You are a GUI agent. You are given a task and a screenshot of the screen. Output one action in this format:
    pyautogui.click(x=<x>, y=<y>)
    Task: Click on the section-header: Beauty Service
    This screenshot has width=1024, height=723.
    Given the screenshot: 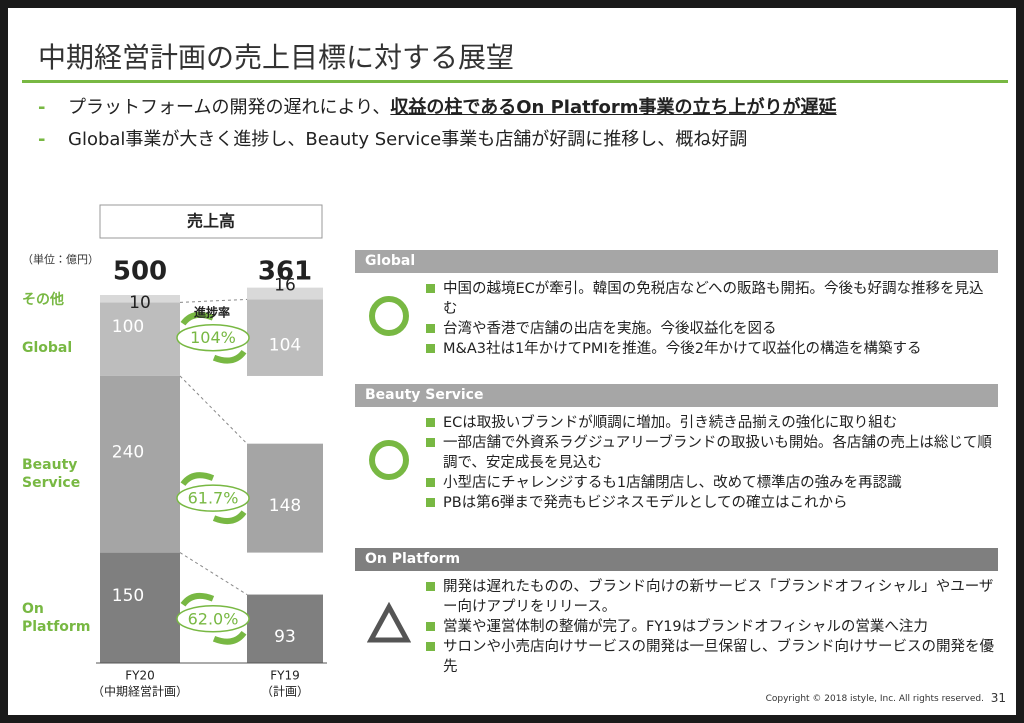 What is the action you would take?
    pyautogui.click(x=676, y=395)
    